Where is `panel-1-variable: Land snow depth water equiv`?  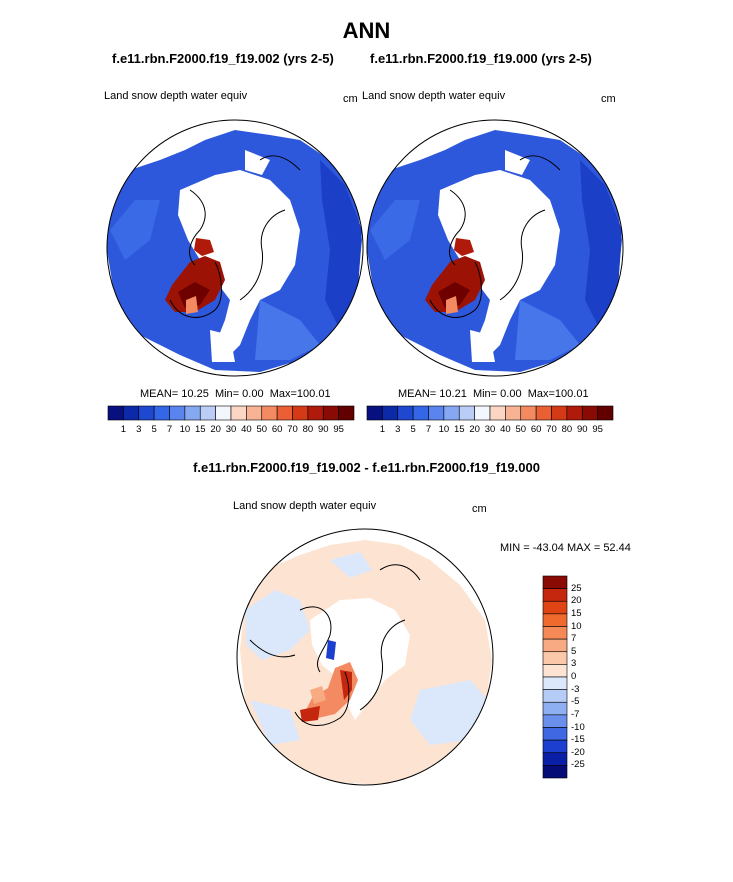
panel-1-variable: Land snow depth water equiv is located at coordinates (176, 96).